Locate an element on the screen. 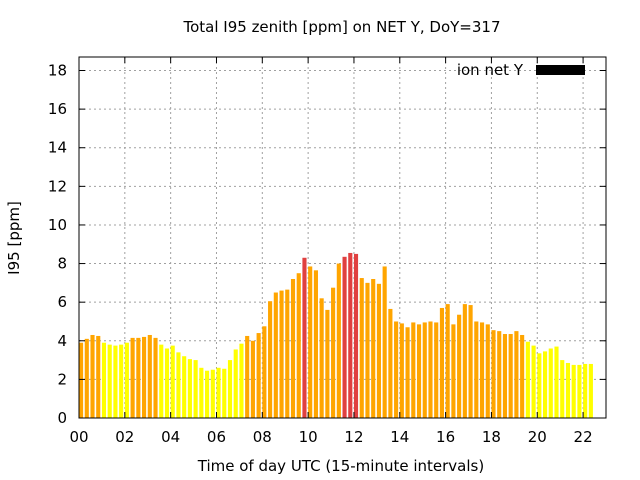 Image resolution: width=640 pixels, height=480 pixels. y-tick-label: 12 is located at coordinates (57, 186).